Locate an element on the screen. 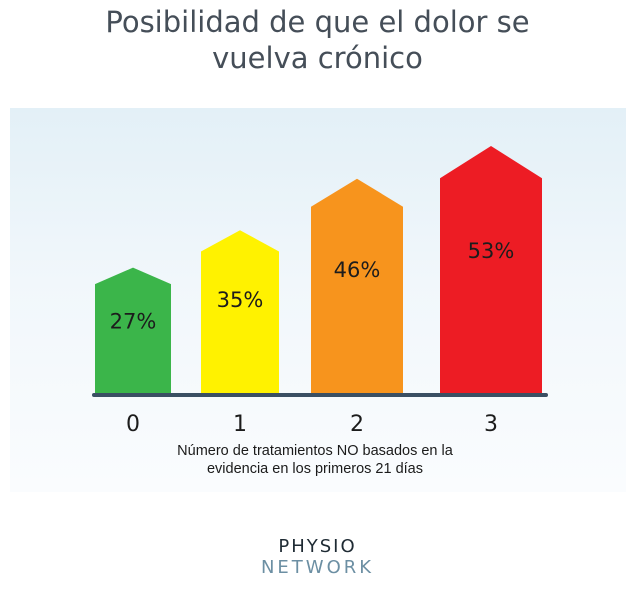 The width and height of the screenshot is (635, 598). data-label-0: 27% is located at coordinates (133, 322).